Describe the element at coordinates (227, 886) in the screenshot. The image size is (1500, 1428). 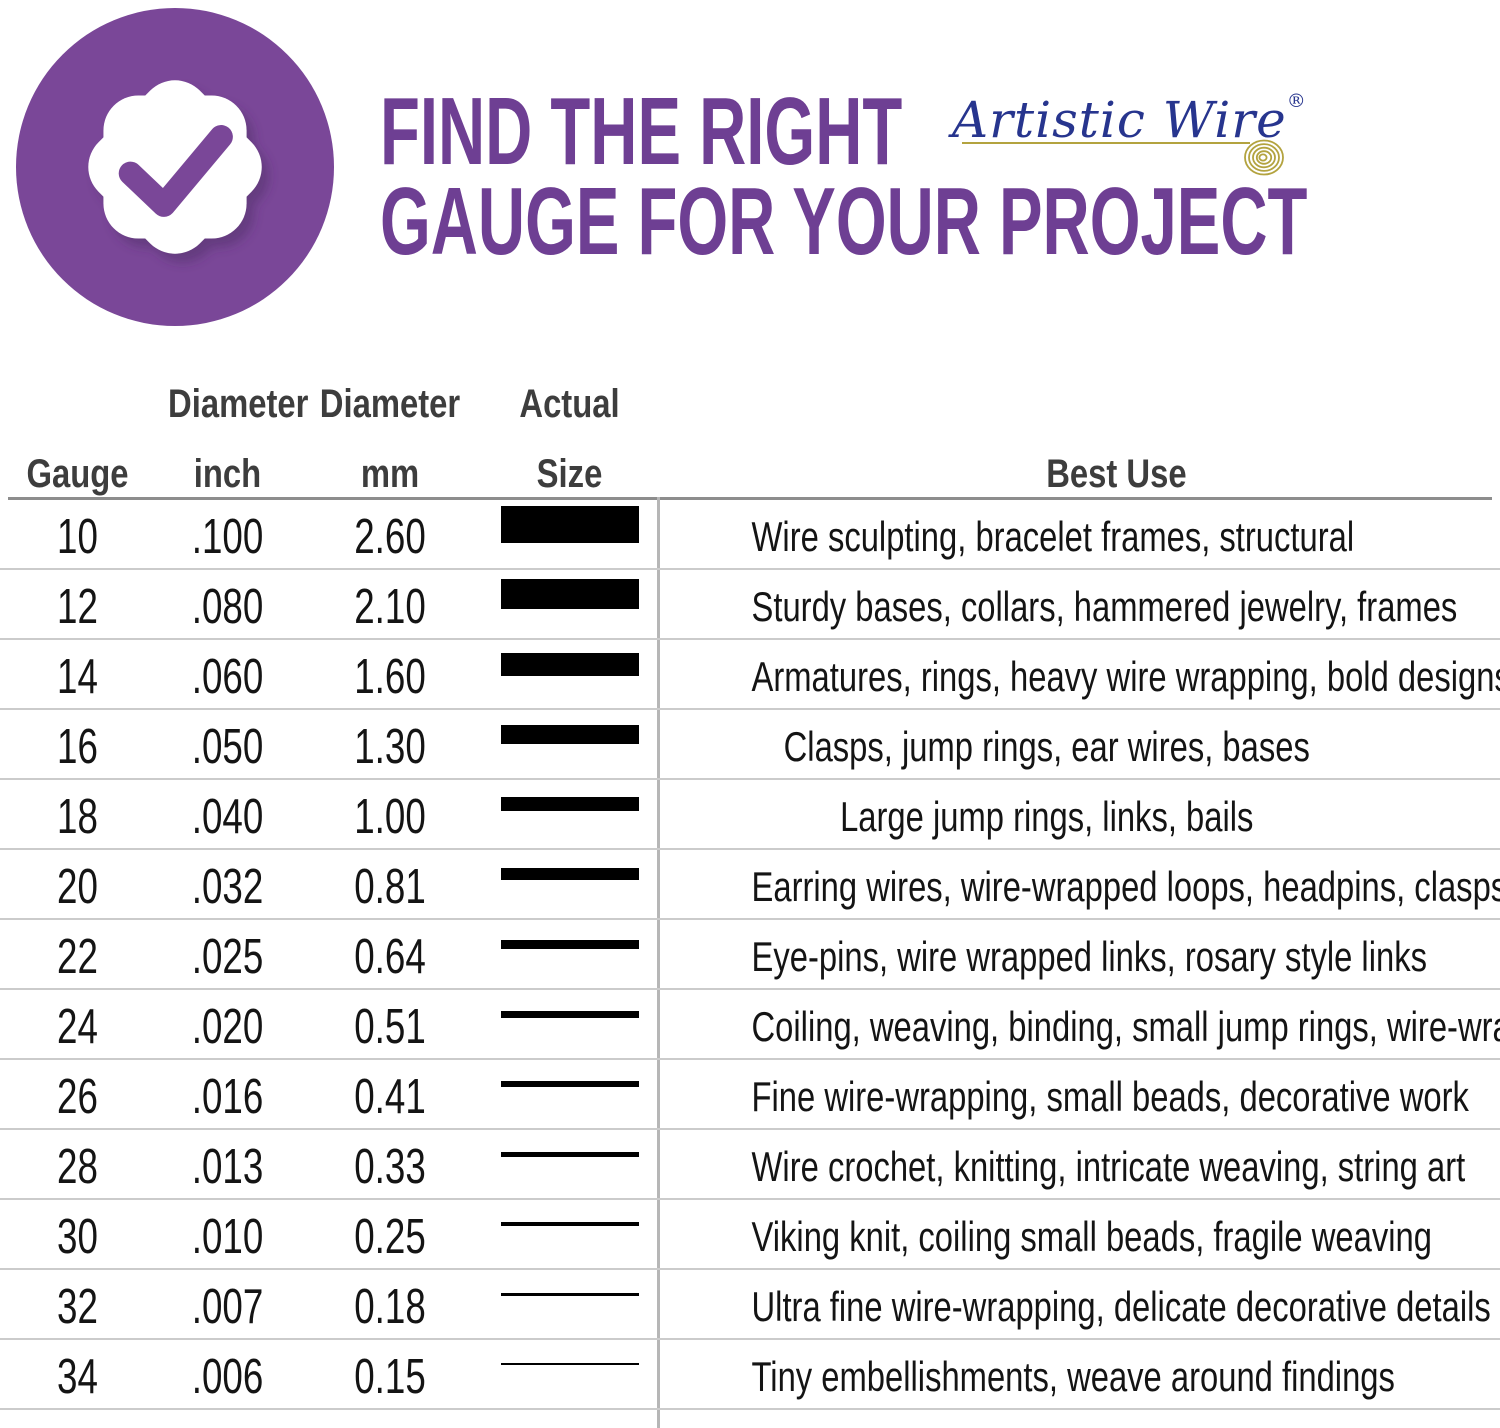
I see `diameter-inch-value: .032` at that location.